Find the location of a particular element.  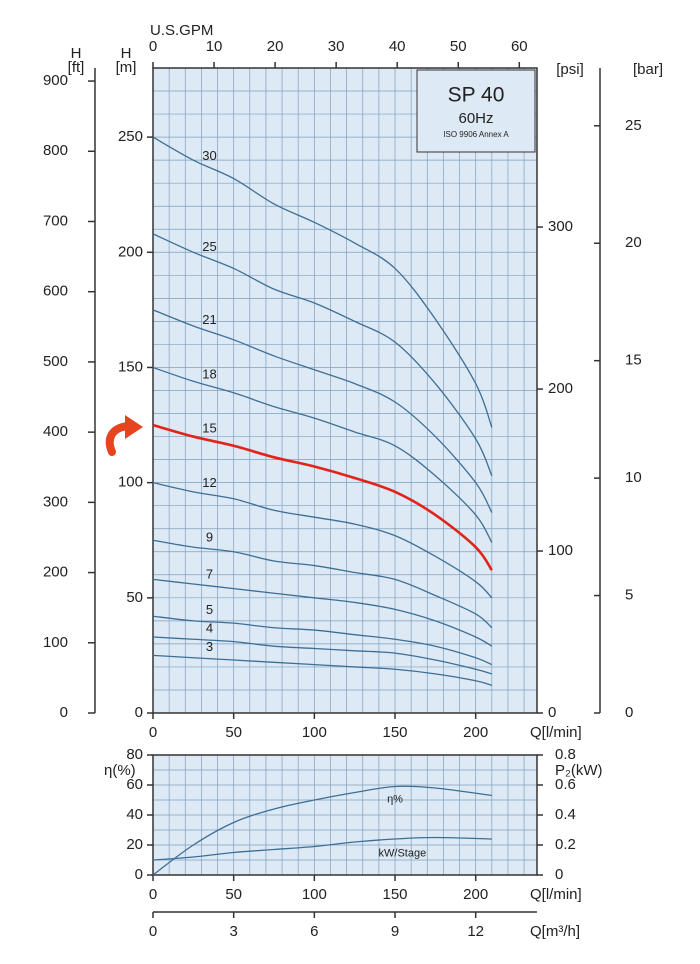

top-tick-label: 60 is located at coordinates (519, 46).